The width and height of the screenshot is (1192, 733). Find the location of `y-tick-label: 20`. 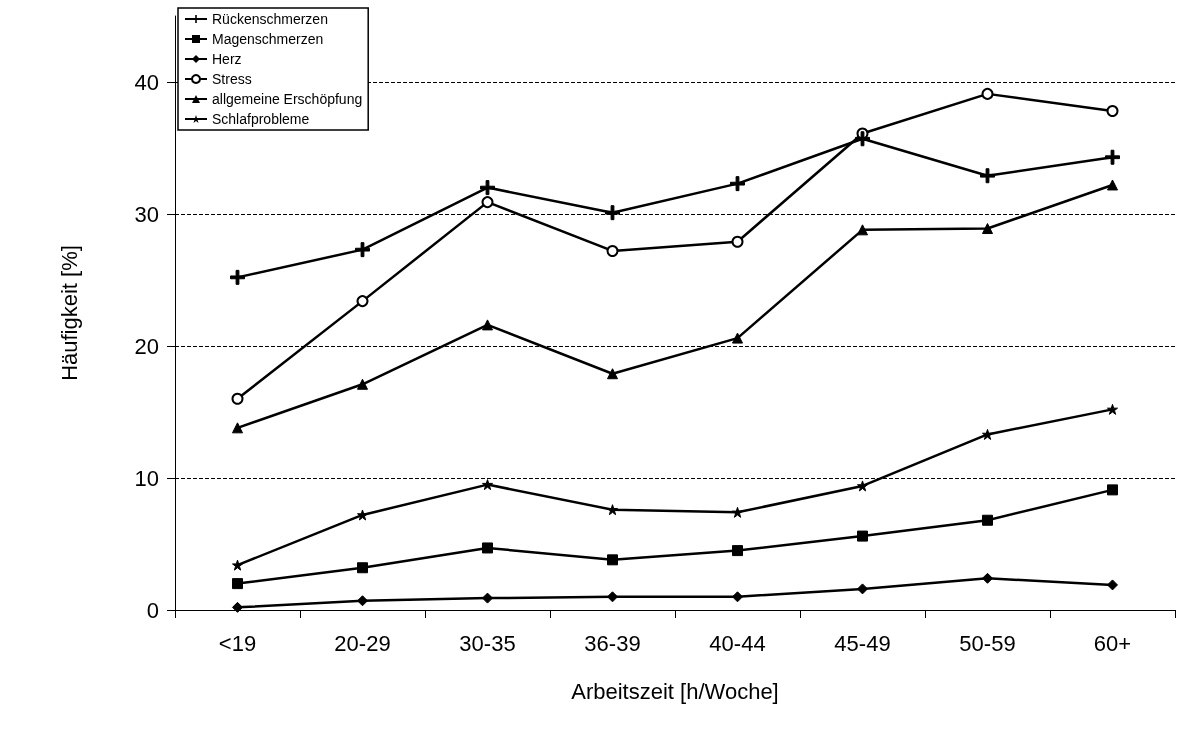

y-tick-label: 20 is located at coordinates (146, 346).